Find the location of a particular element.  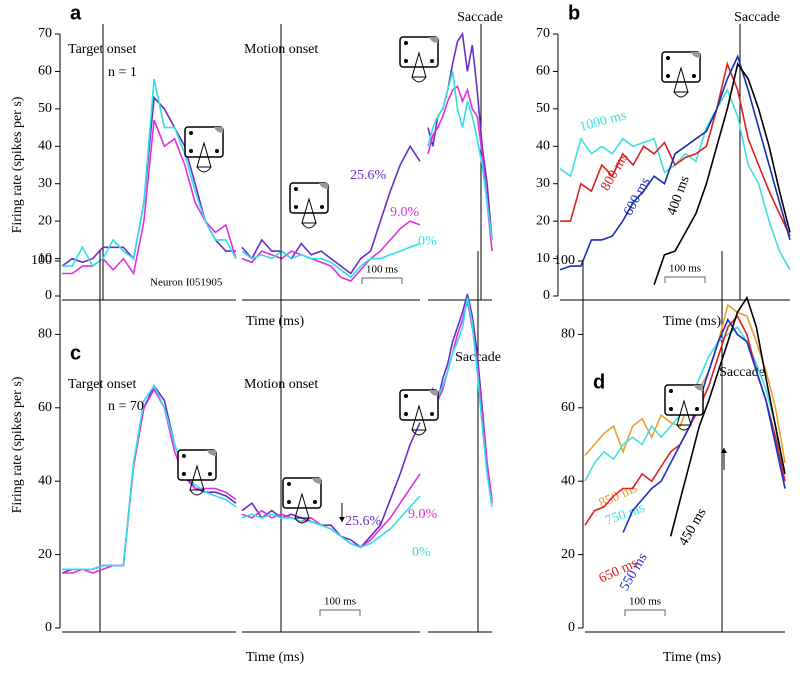

series-label: 600 ms is located at coordinates (637, 196).